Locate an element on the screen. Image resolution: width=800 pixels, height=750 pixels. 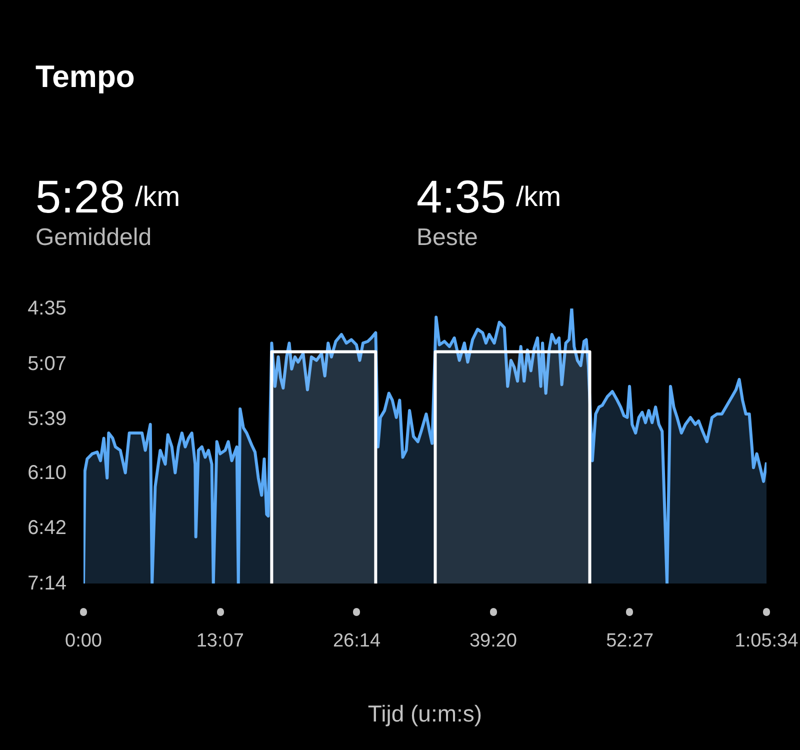
x-tick-label: 52:27 is located at coordinates (630, 641).